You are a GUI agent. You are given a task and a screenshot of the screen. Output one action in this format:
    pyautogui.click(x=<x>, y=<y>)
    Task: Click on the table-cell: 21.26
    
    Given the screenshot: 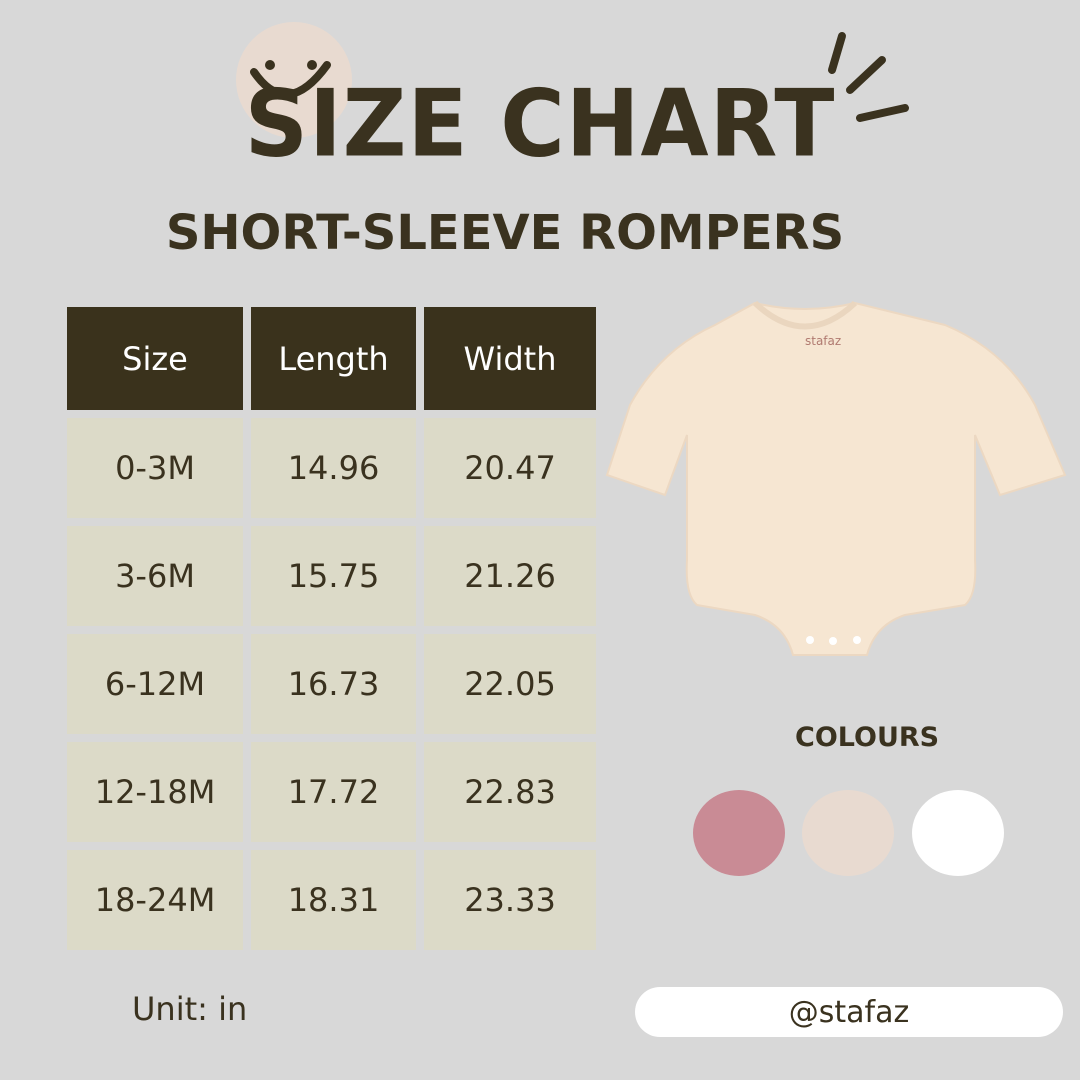 What is the action you would take?
    pyautogui.click(x=510, y=576)
    